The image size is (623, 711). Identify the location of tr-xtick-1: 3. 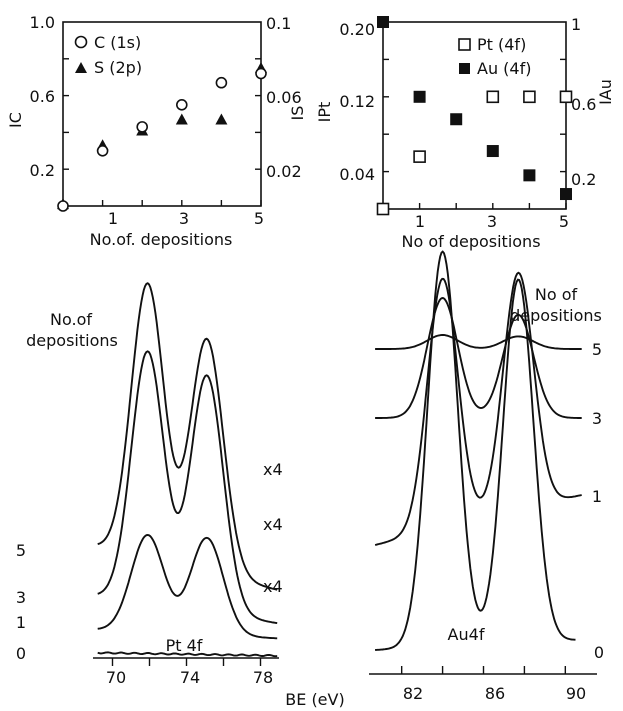
(492, 221).